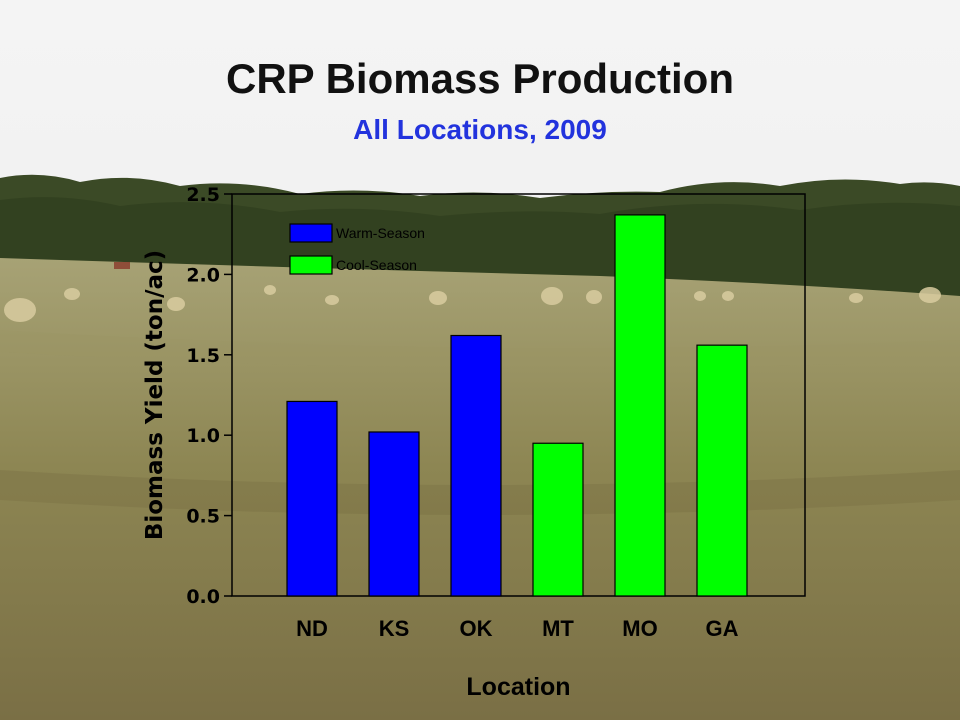  What do you see at coordinates (394, 628) in the screenshot?
I see `x-tick-label: KS` at bounding box center [394, 628].